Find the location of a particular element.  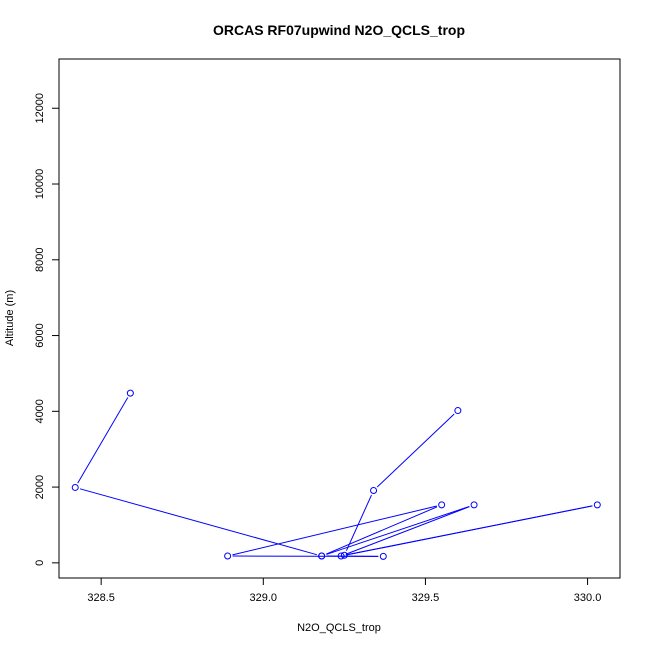

y-tick-label: 6000 is located at coordinates (40, 335).